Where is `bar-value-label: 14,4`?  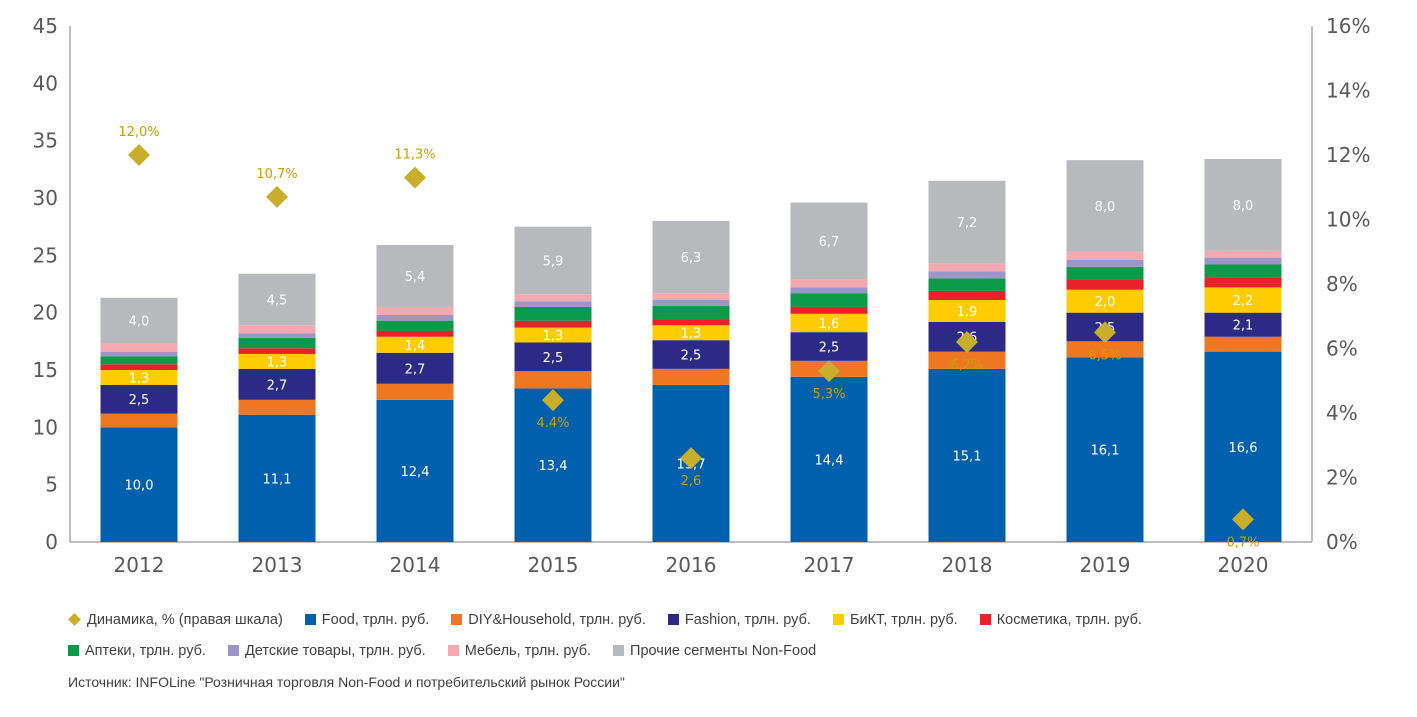 bar-value-label: 14,4 is located at coordinates (829, 460).